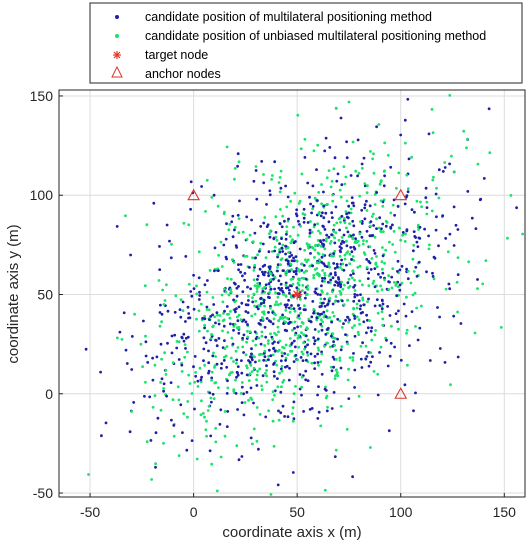 The width and height of the screenshot is (532, 550). What do you see at coordinates (194, 194) in the screenshot?
I see `anchor-node-marker` at bounding box center [194, 194].